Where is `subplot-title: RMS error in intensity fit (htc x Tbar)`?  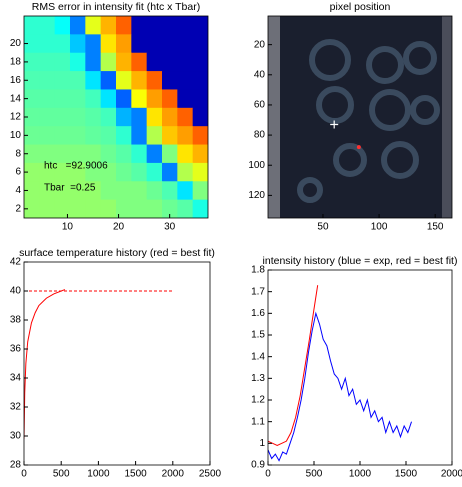 subplot-title: RMS error in intensity fit (htc x Tbar) is located at coordinates (116, 7).